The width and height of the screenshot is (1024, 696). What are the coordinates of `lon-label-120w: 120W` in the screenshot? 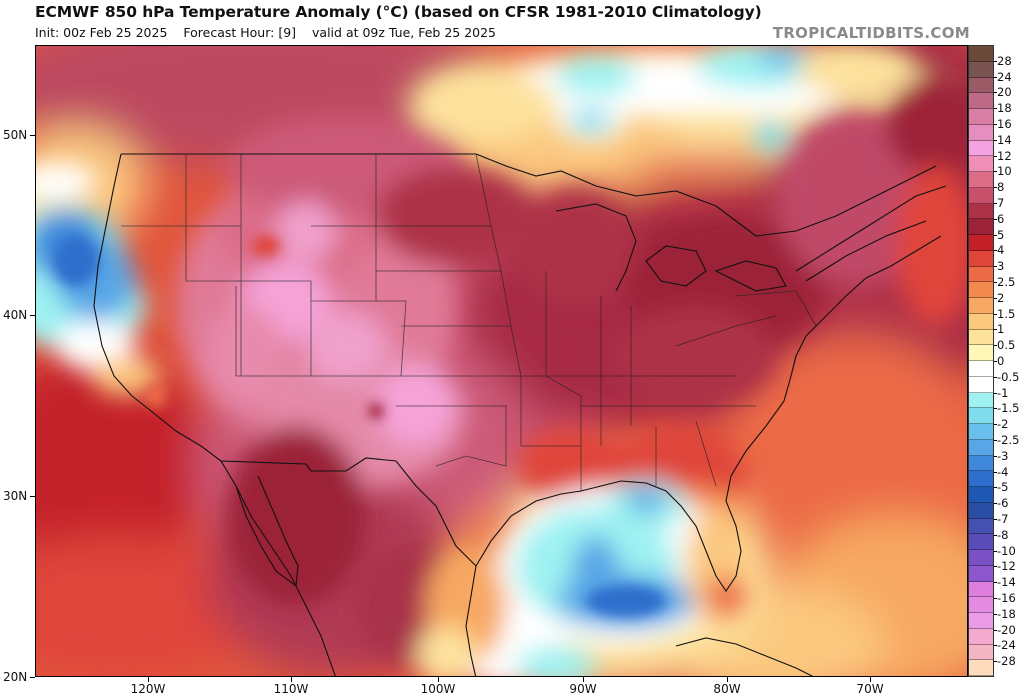 It's located at (148, 689).